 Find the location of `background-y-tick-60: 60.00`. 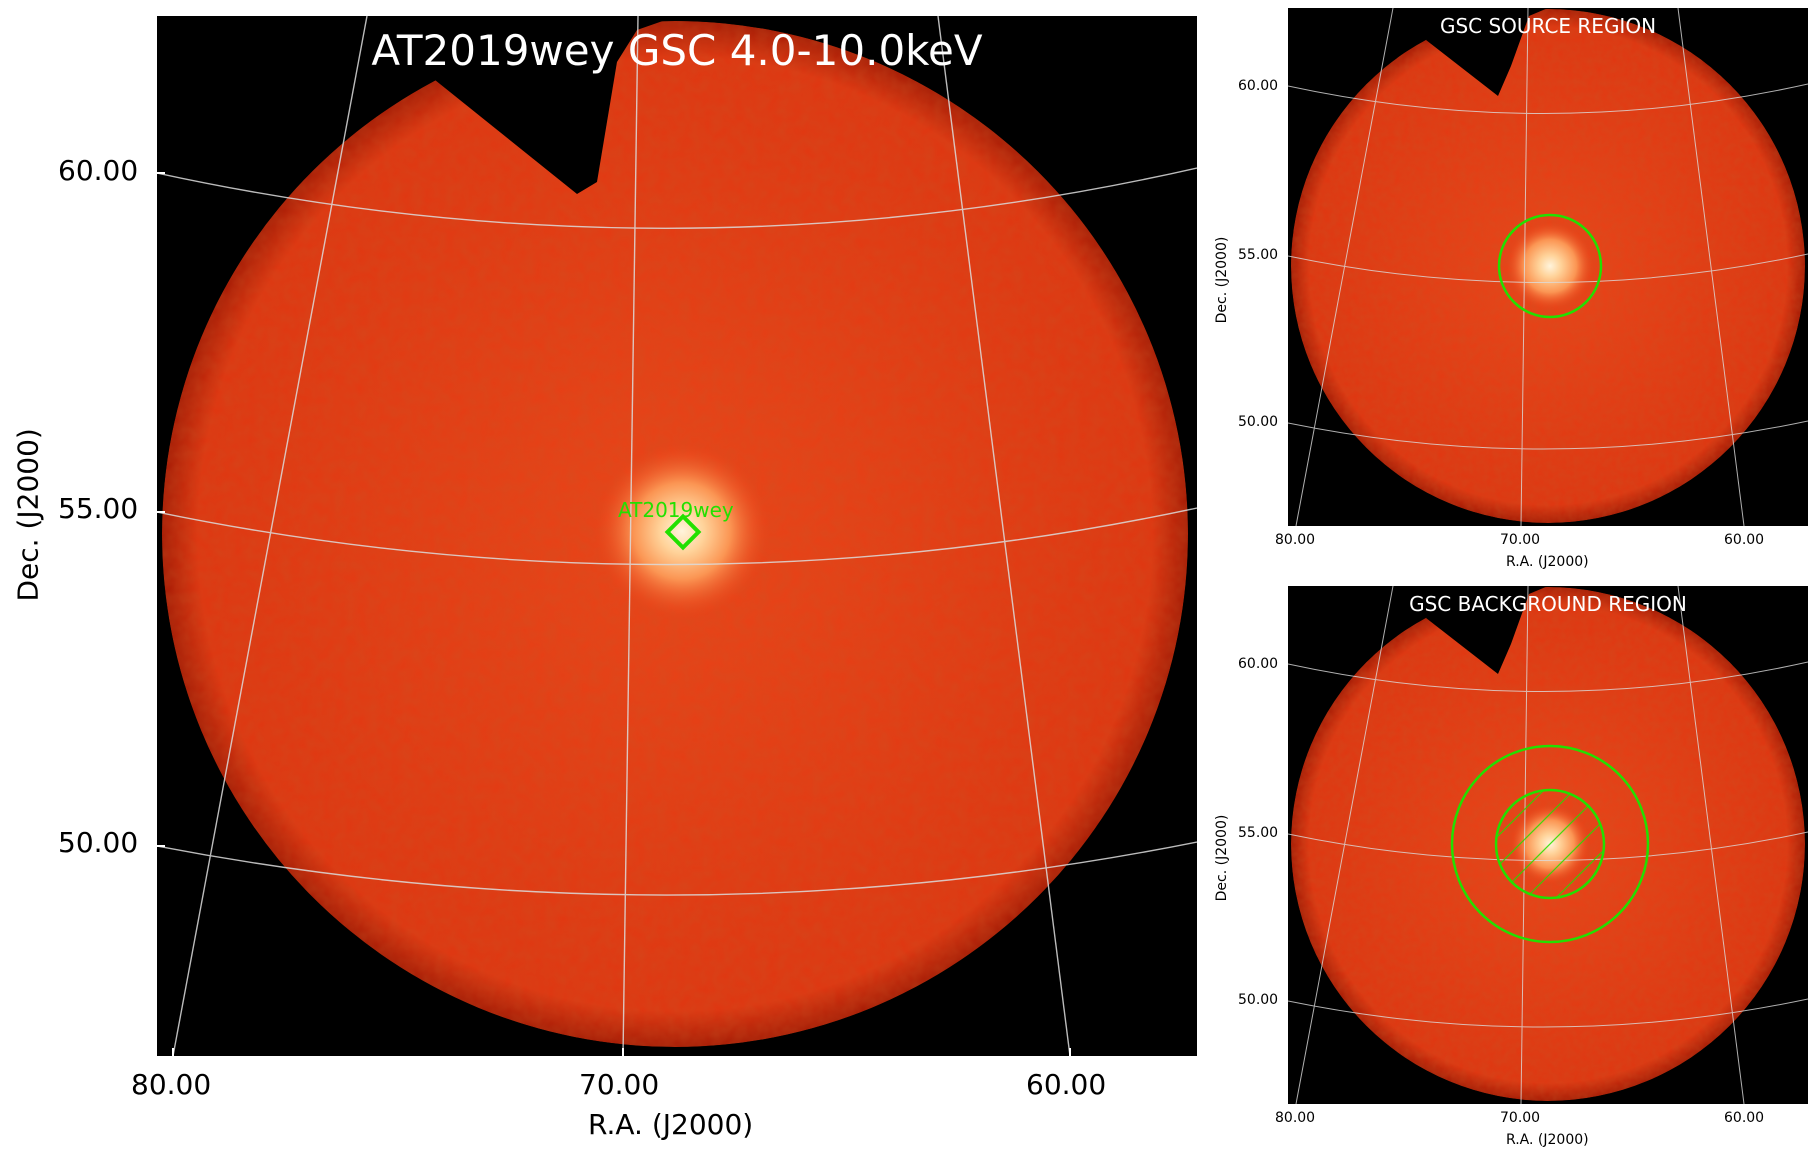

background-y-tick-60: 60.00 is located at coordinates (1258, 664).